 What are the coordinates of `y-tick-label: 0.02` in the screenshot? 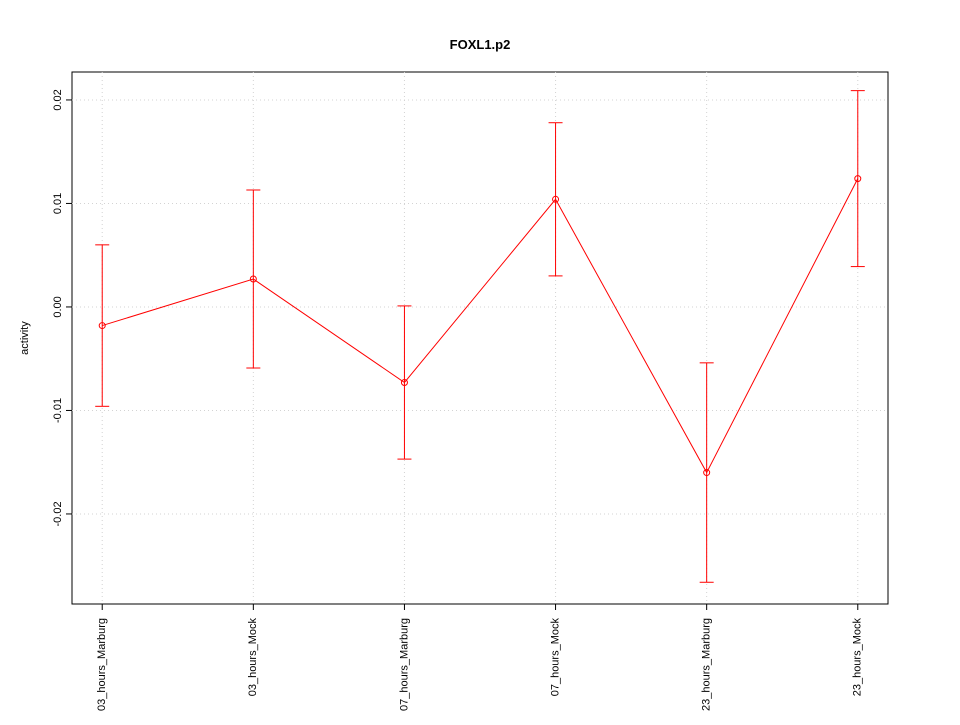 It's located at (58, 99).